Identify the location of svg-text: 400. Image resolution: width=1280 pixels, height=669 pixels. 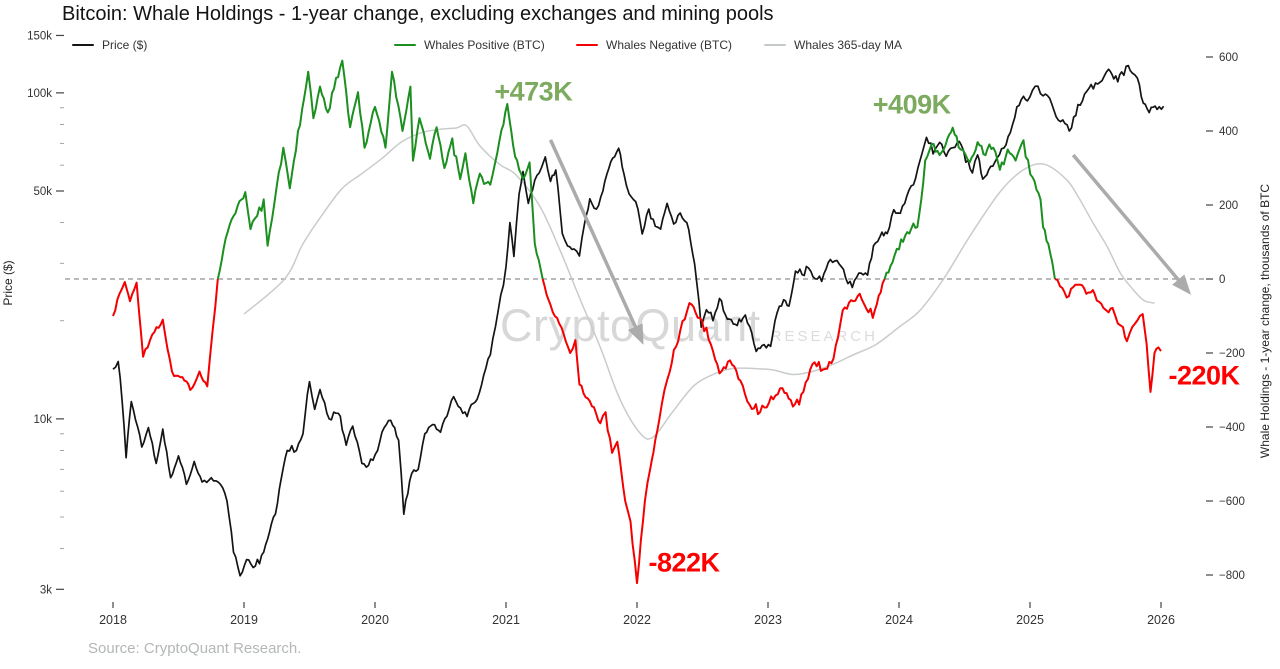
(1228, 132).